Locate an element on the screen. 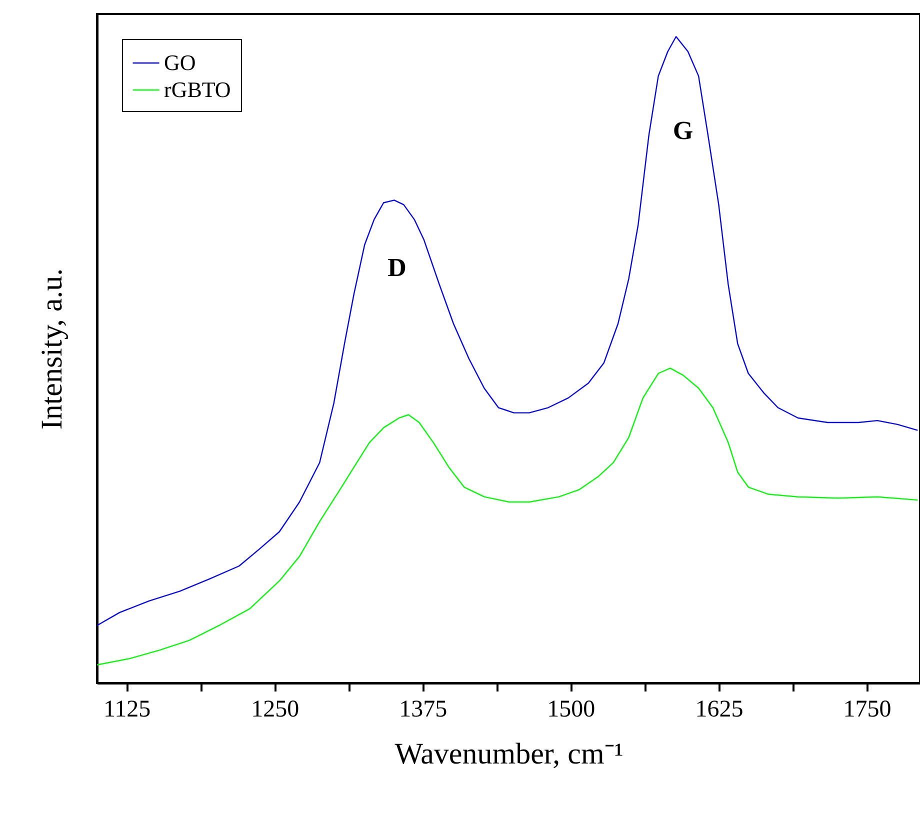  annotation: G is located at coordinates (683, 130).